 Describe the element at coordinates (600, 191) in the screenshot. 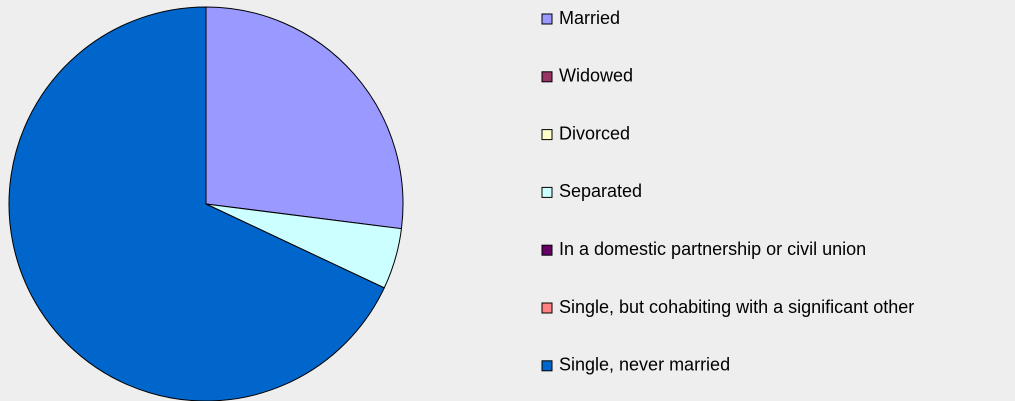

I see `legend-label: Separated` at that location.